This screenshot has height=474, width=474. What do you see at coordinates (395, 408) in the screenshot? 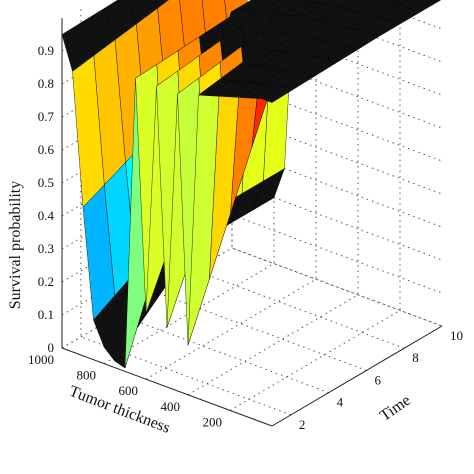
I see `y-axis-label: Time` at bounding box center [395, 408].